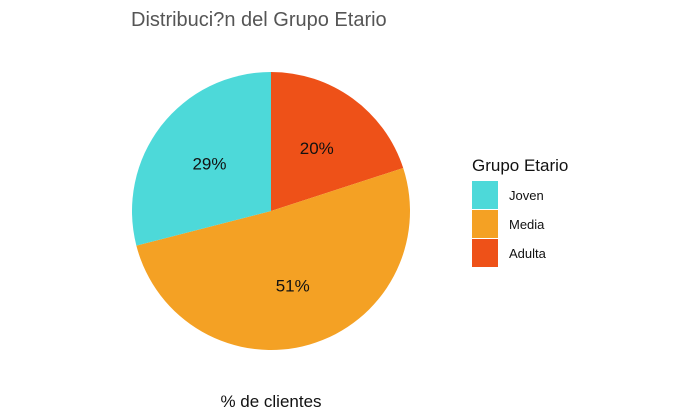 The image size is (678, 419). I want to click on legend-title: Grupo Etario, so click(520, 165).